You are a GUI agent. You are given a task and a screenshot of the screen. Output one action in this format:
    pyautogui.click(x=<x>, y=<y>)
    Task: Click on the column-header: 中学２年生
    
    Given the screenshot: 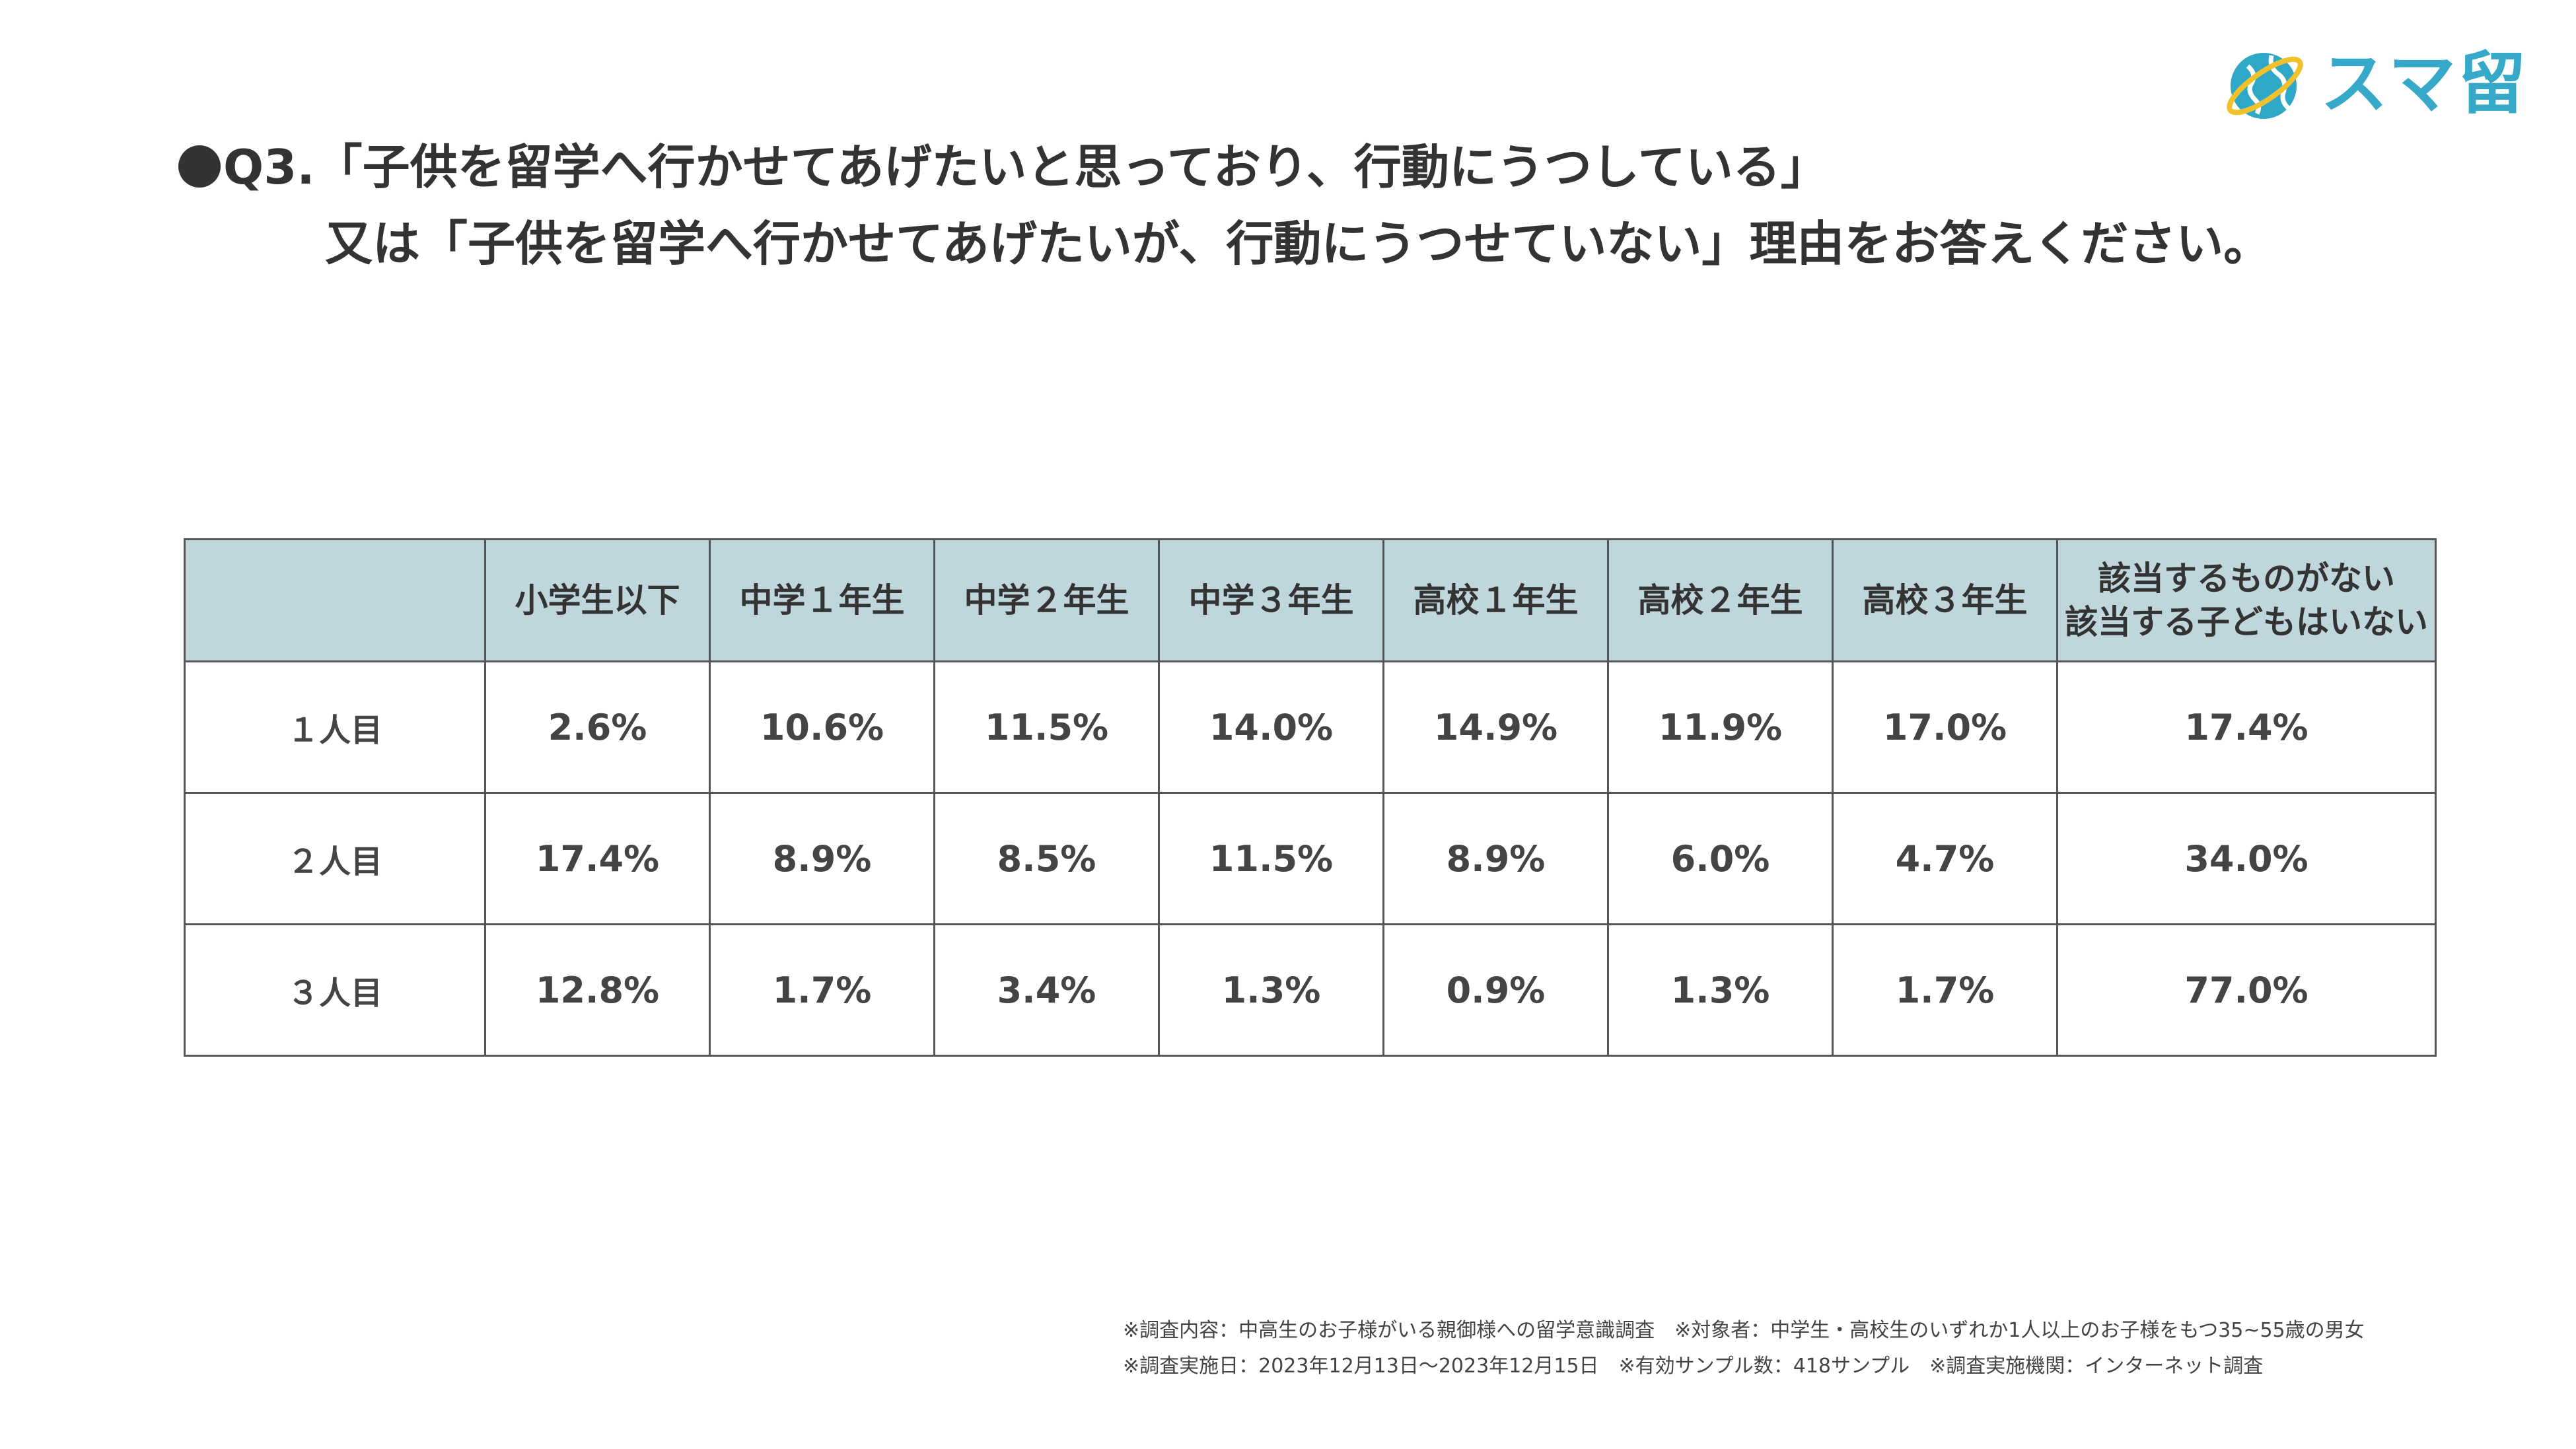 What is the action you would take?
    pyautogui.click(x=1046, y=600)
    